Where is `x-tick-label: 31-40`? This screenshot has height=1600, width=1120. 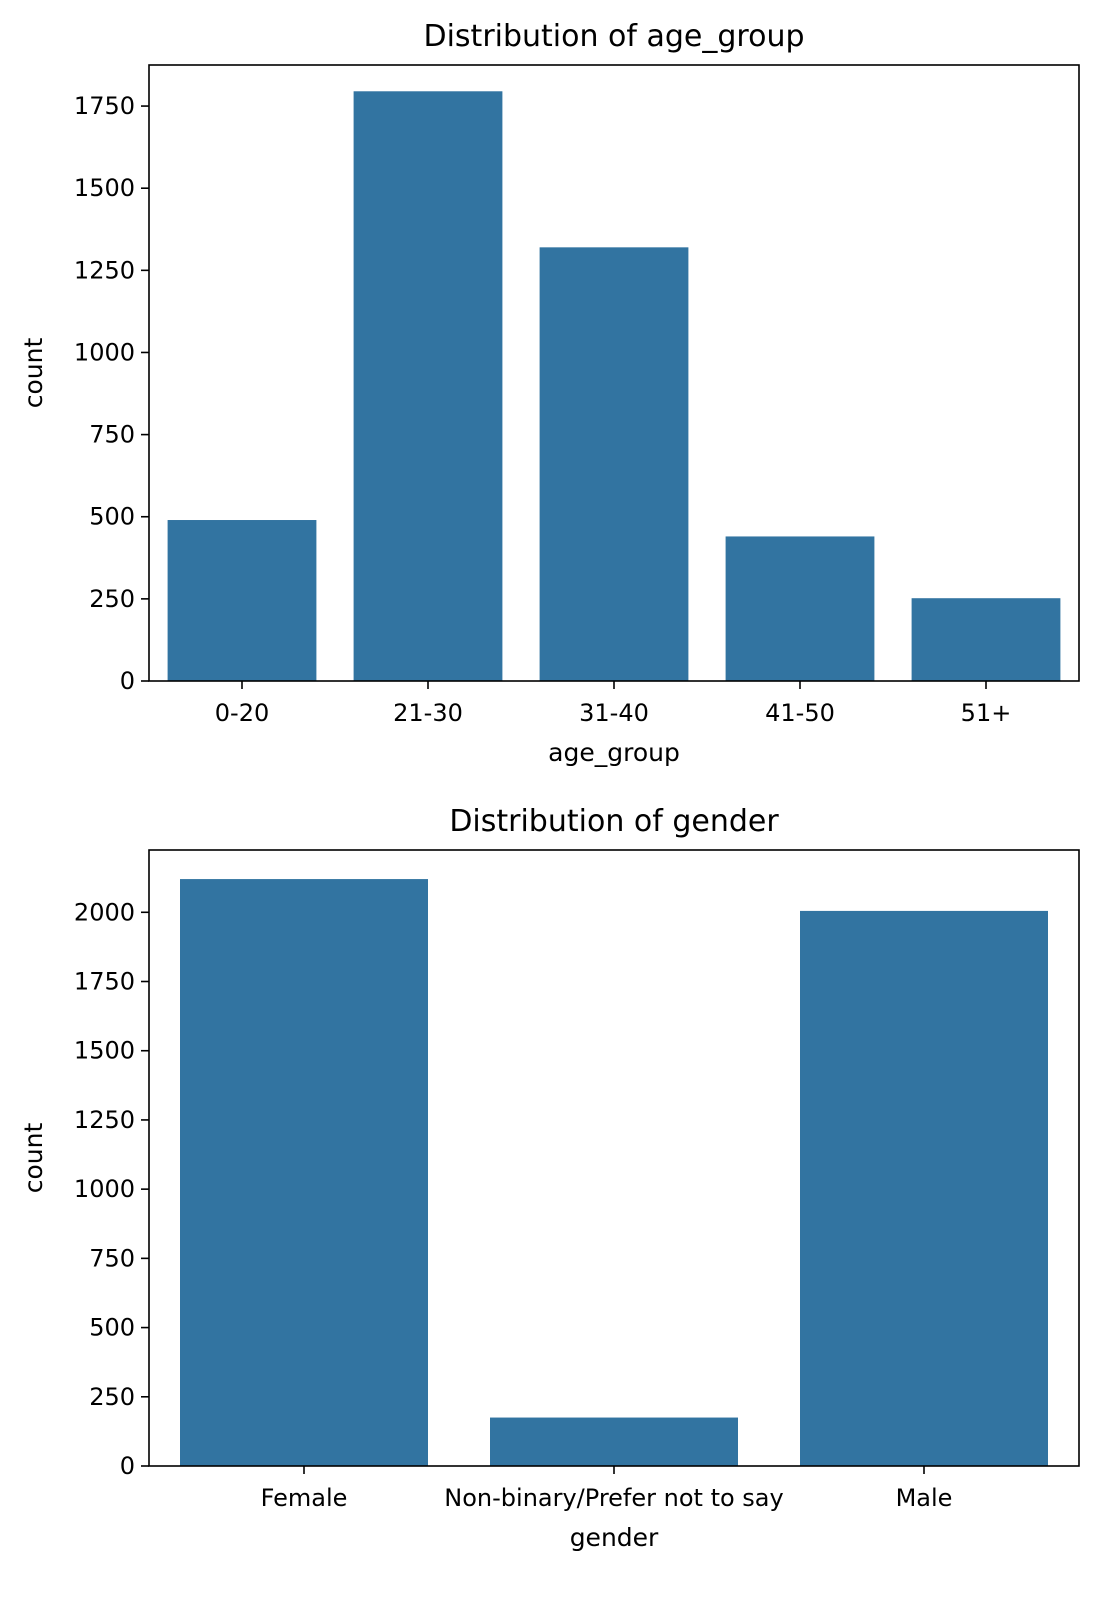
x-tick-label: 31-40 is located at coordinates (614, 713).